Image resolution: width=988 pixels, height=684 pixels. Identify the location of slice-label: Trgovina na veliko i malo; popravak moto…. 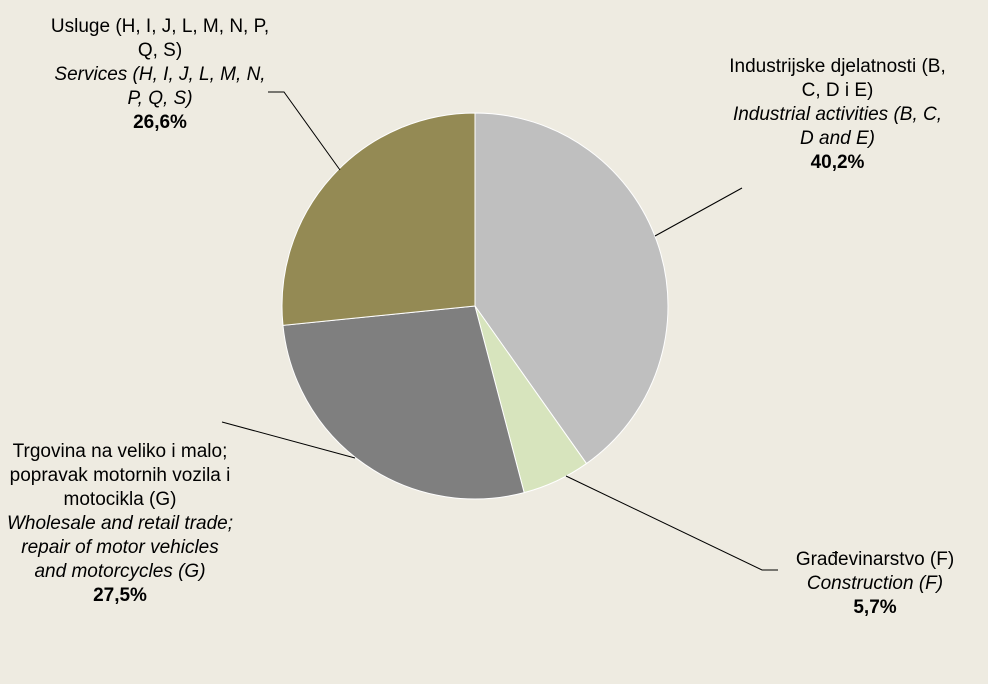
(120, 524).